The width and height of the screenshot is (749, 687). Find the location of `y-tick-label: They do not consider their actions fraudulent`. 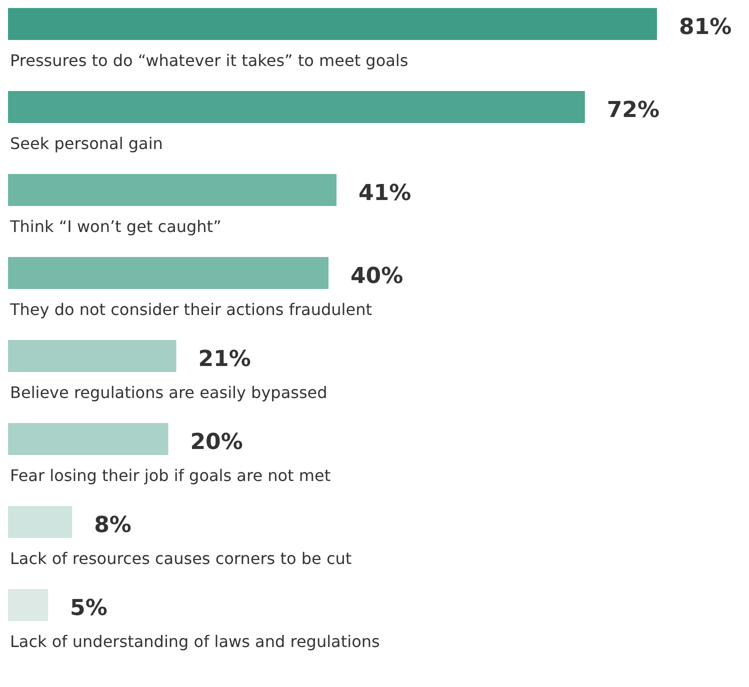

y-tick-label: They do not consider their actions fraudulent is located at coordinates (190, 309).